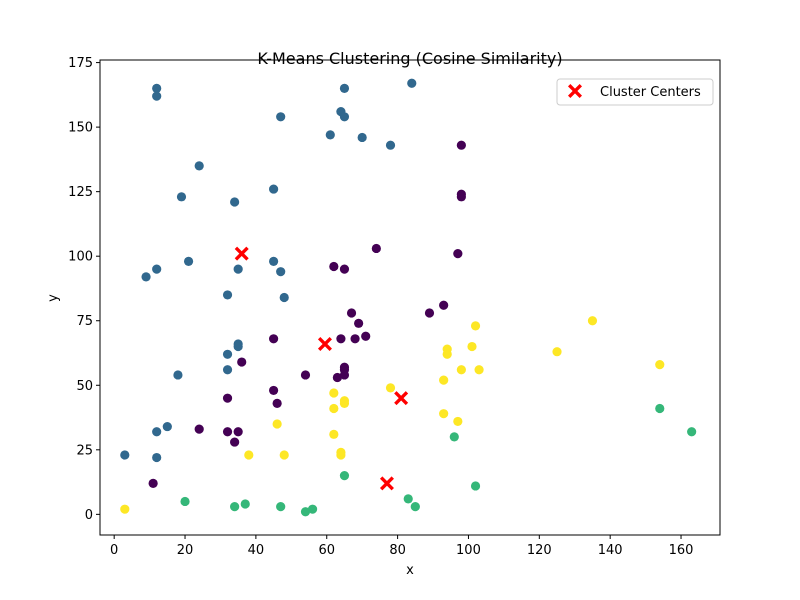  Describe the element at coordinates (256, 550) in the screenshot. I see `x-tick-label: 40` at that location.